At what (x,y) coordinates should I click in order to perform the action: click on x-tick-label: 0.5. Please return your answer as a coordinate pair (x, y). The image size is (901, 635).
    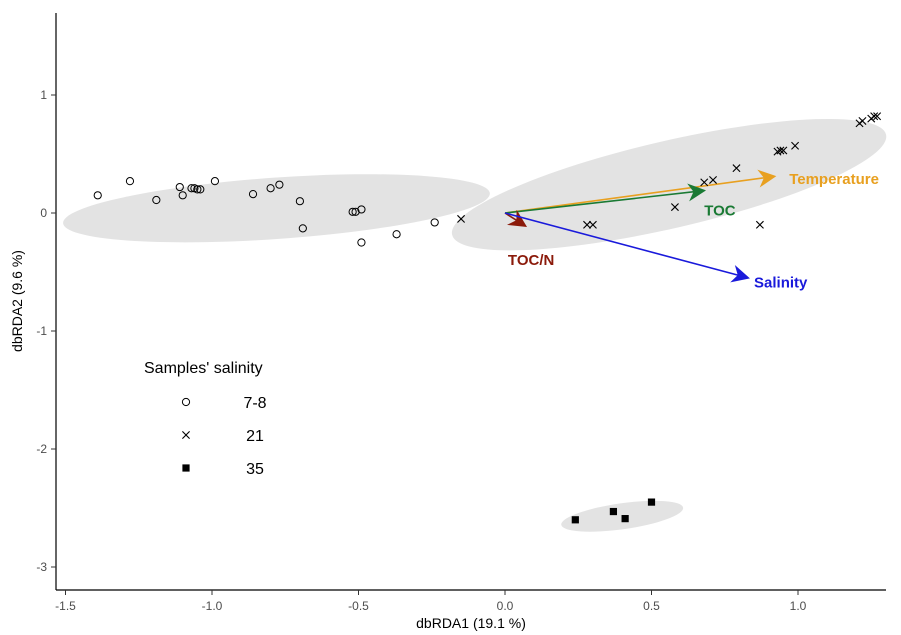
    Looking at the image, I should click on (651, 606).